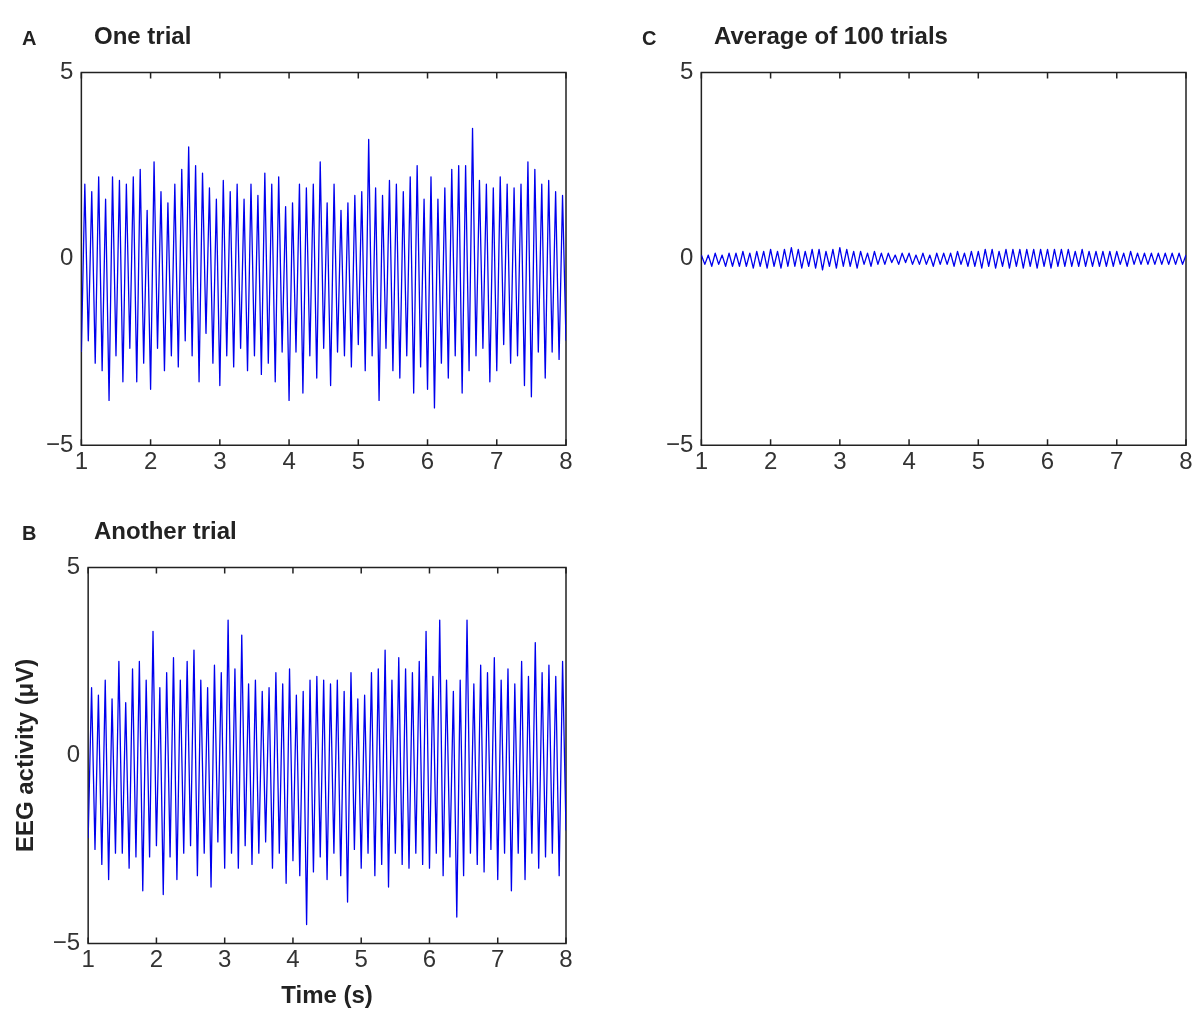  I want to click on text: C, so click(650, 38).